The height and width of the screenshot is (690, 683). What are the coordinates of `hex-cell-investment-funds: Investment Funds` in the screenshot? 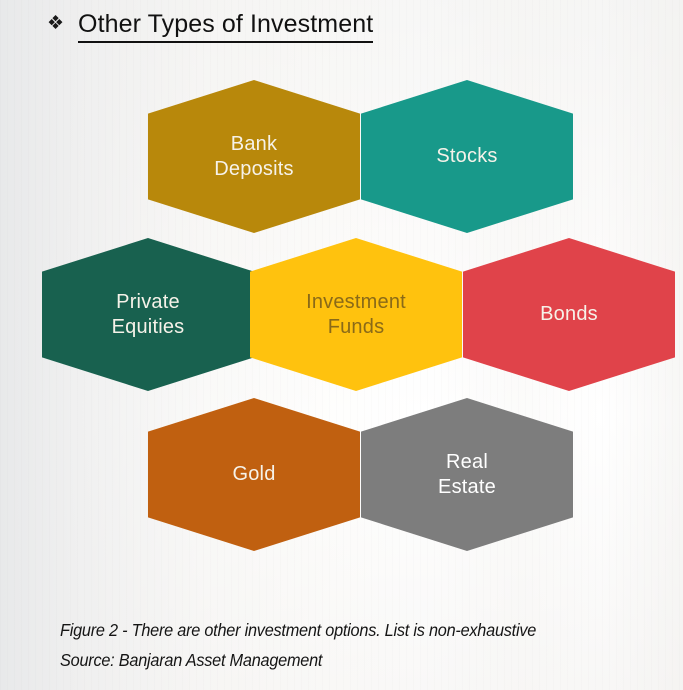 It's located at (356, 314).